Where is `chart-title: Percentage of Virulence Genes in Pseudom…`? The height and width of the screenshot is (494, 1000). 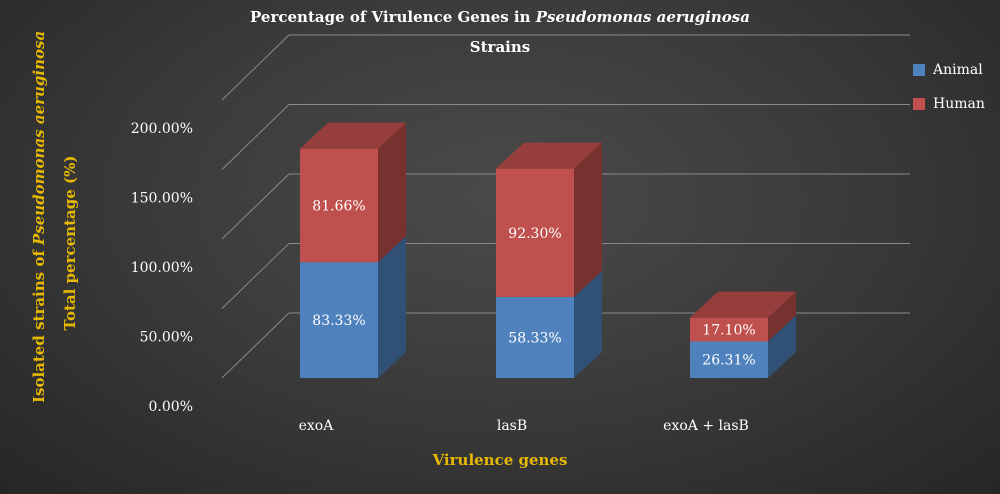 chart-title: Percentage of Virulence Genes in Pseudom… is located at coordinates (500, 17).